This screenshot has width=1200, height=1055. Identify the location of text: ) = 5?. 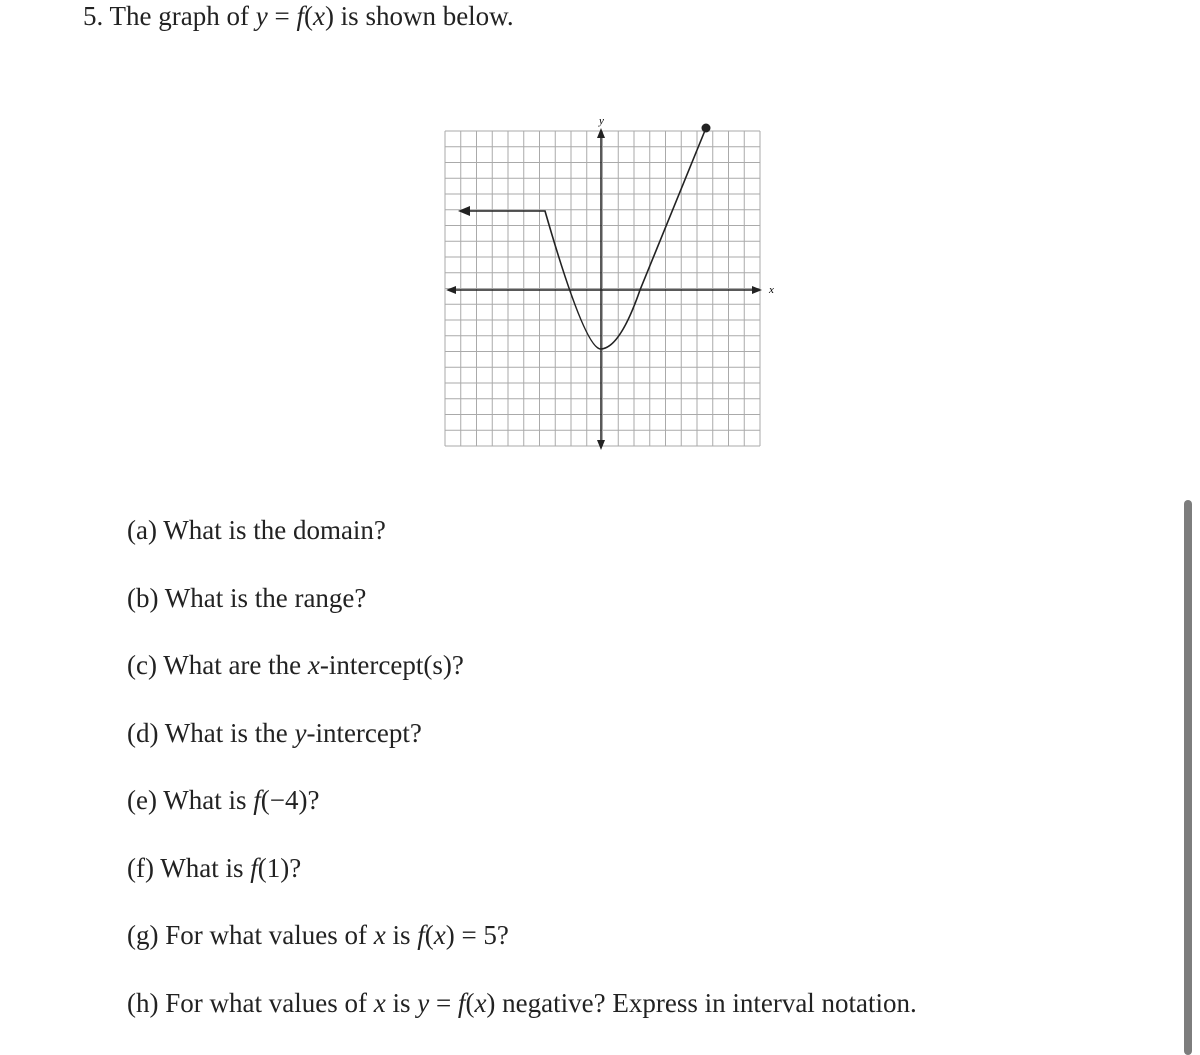
(477, 935).